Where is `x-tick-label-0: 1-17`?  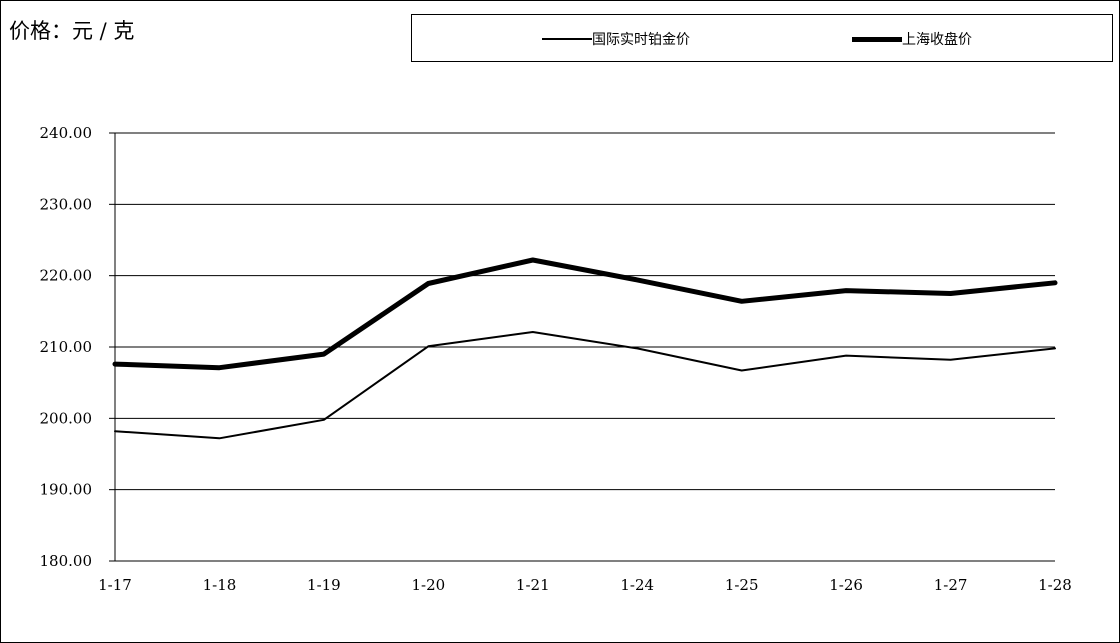
x-tick-label-0: 1-17 is located at coordinates (115, 585).